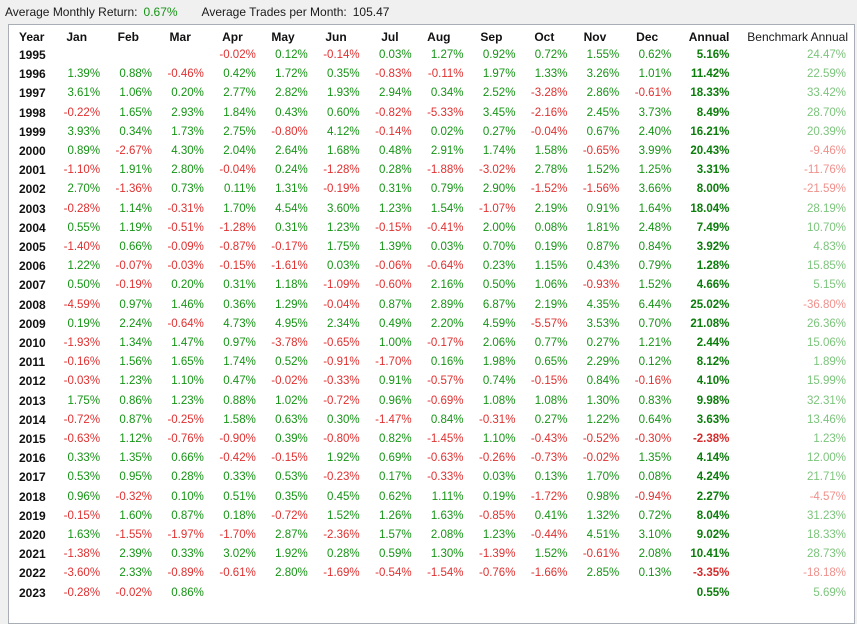 The image size is (857, 624). What do you see at coordinates (185, 535) in the screenshot?
I see `monthly-return-cell: -1.97%` at bounding box center [185, 535].